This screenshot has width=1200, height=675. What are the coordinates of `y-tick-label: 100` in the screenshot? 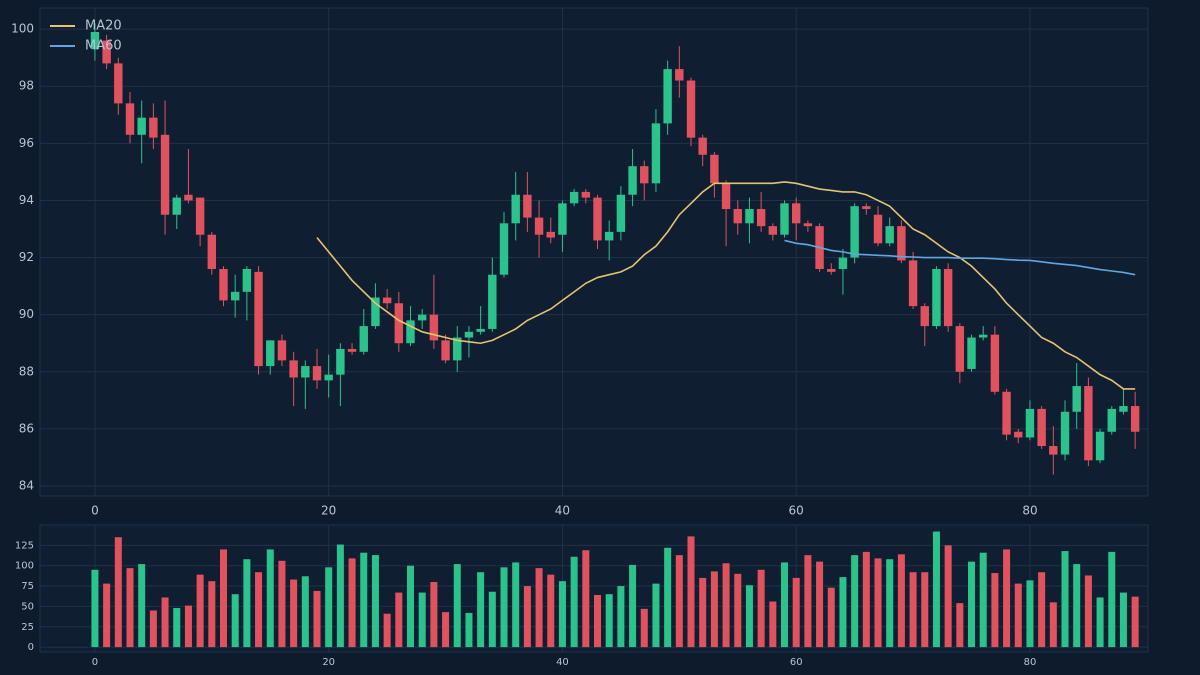 It's located at (22, 29).